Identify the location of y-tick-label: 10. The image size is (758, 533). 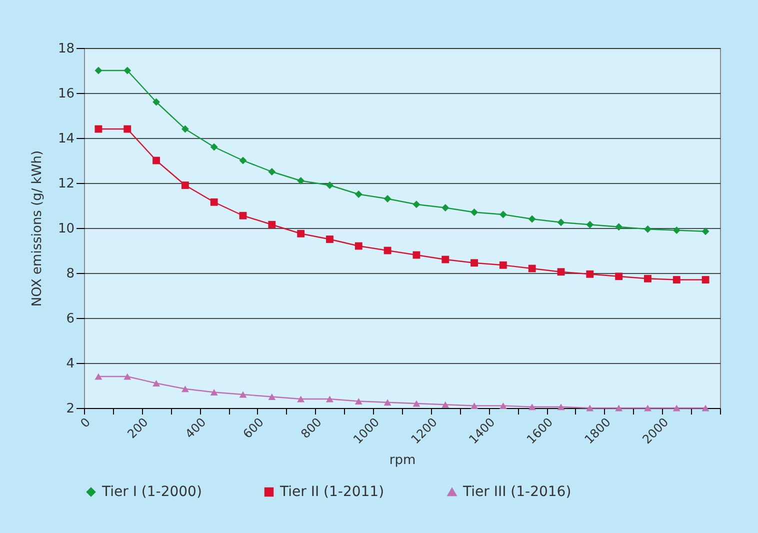
(66, 229).